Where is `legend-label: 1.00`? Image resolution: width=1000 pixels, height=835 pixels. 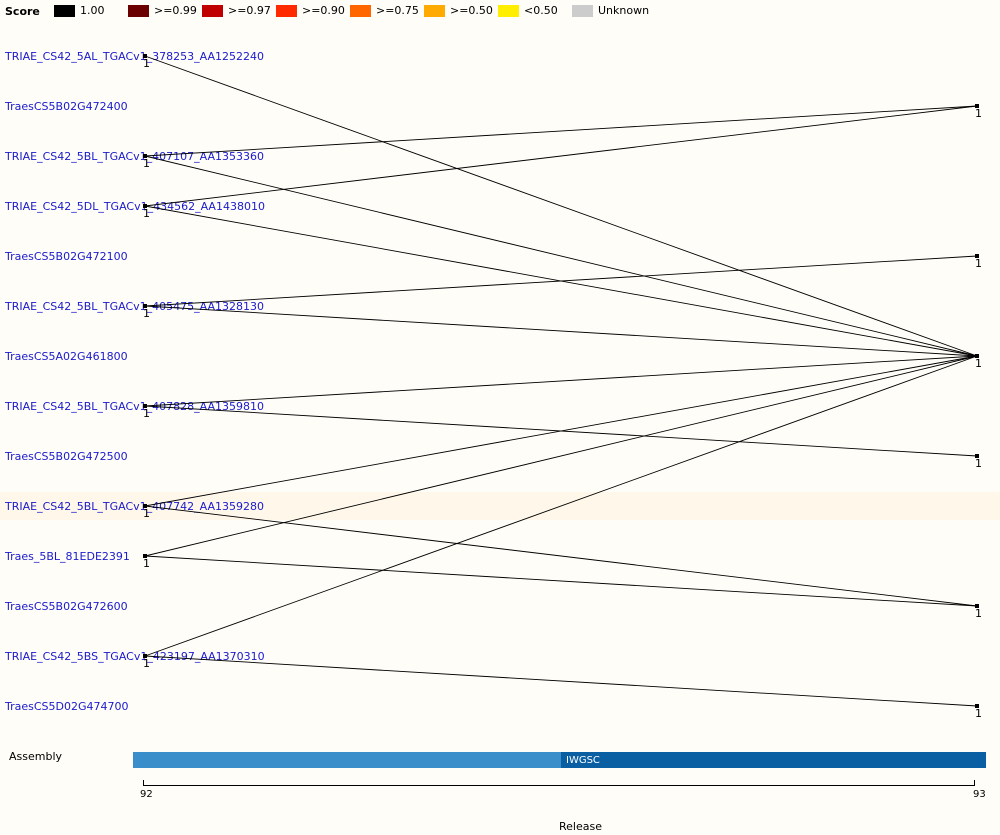 legend-label: 1.00 is located at coordinates (92, 10).